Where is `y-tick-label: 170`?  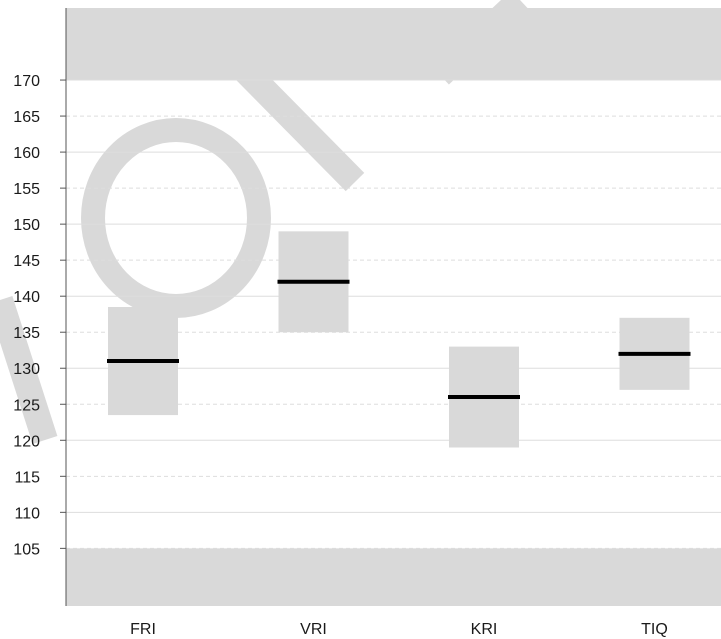 y-tick-label: 170 is located at coordinates (26, 81).